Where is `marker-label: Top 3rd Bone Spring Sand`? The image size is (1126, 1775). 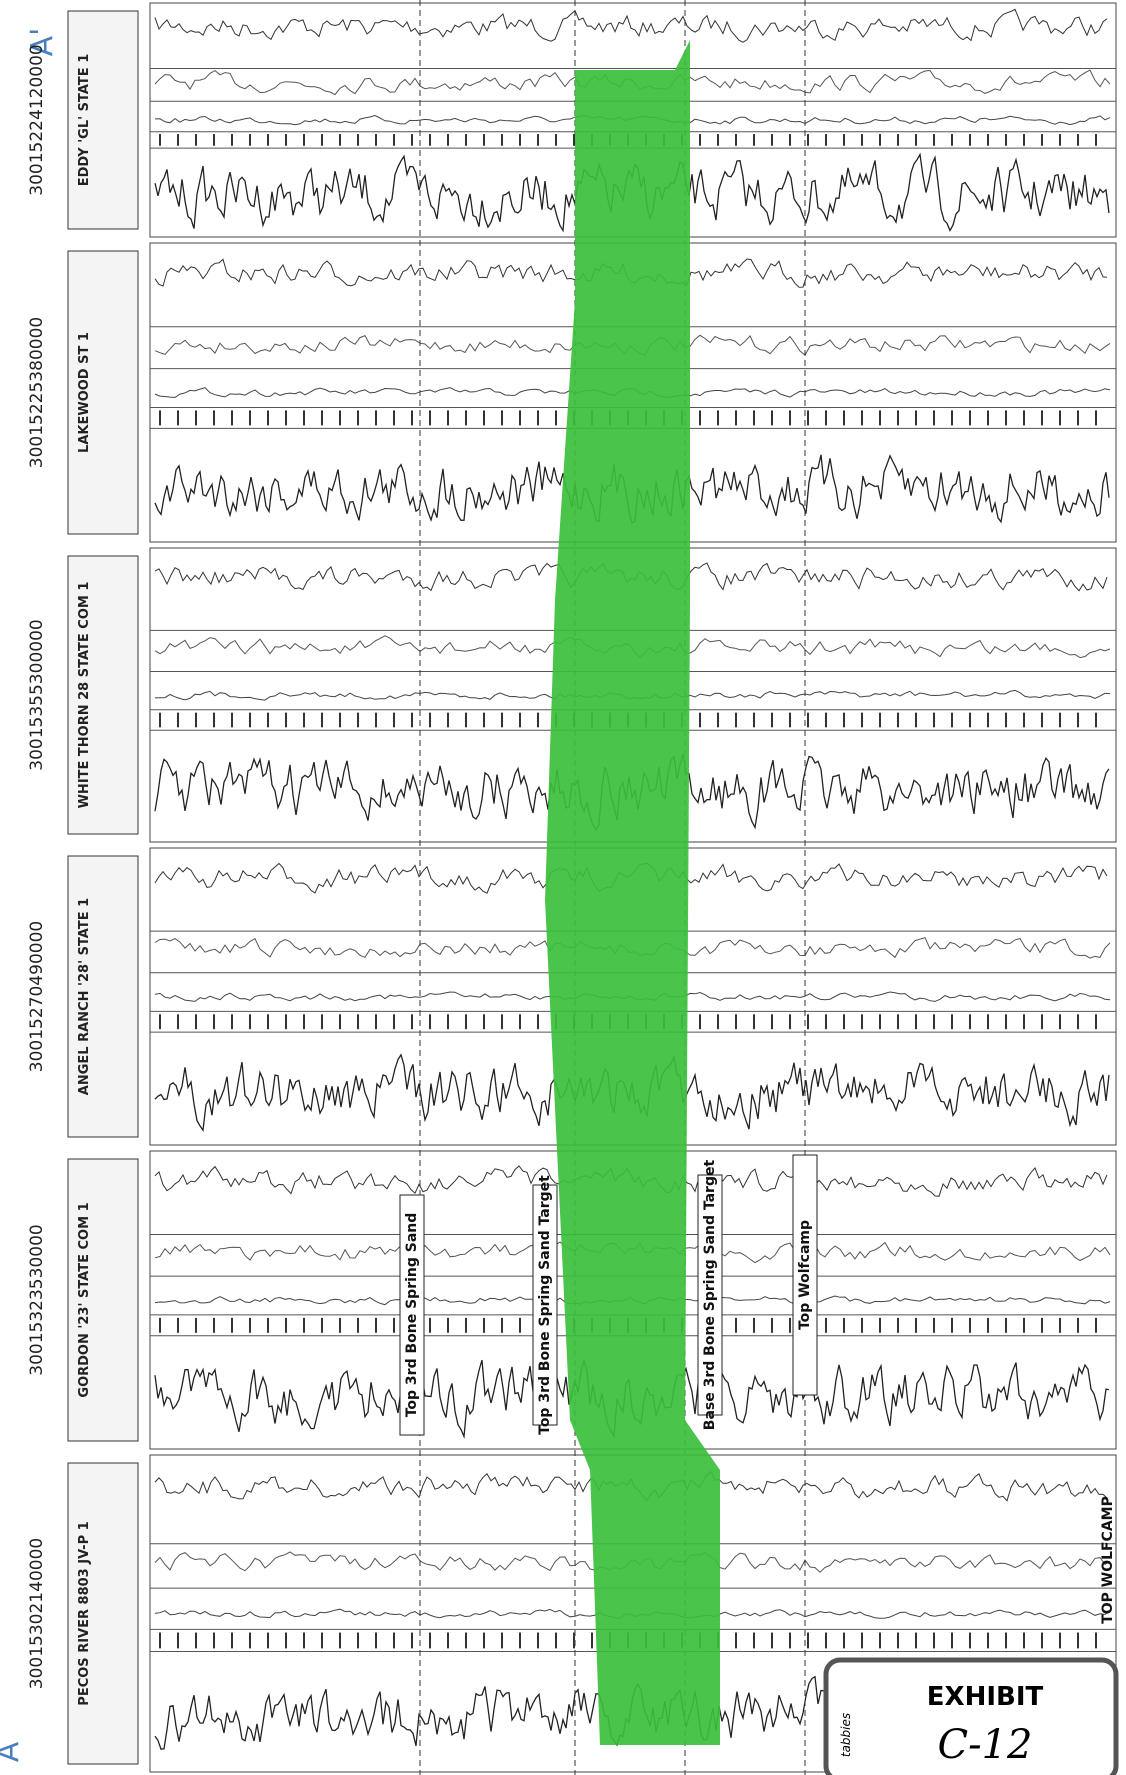
marker-label: Top 3rd Bone Spring Sand is located at coordinates (412, 1315).